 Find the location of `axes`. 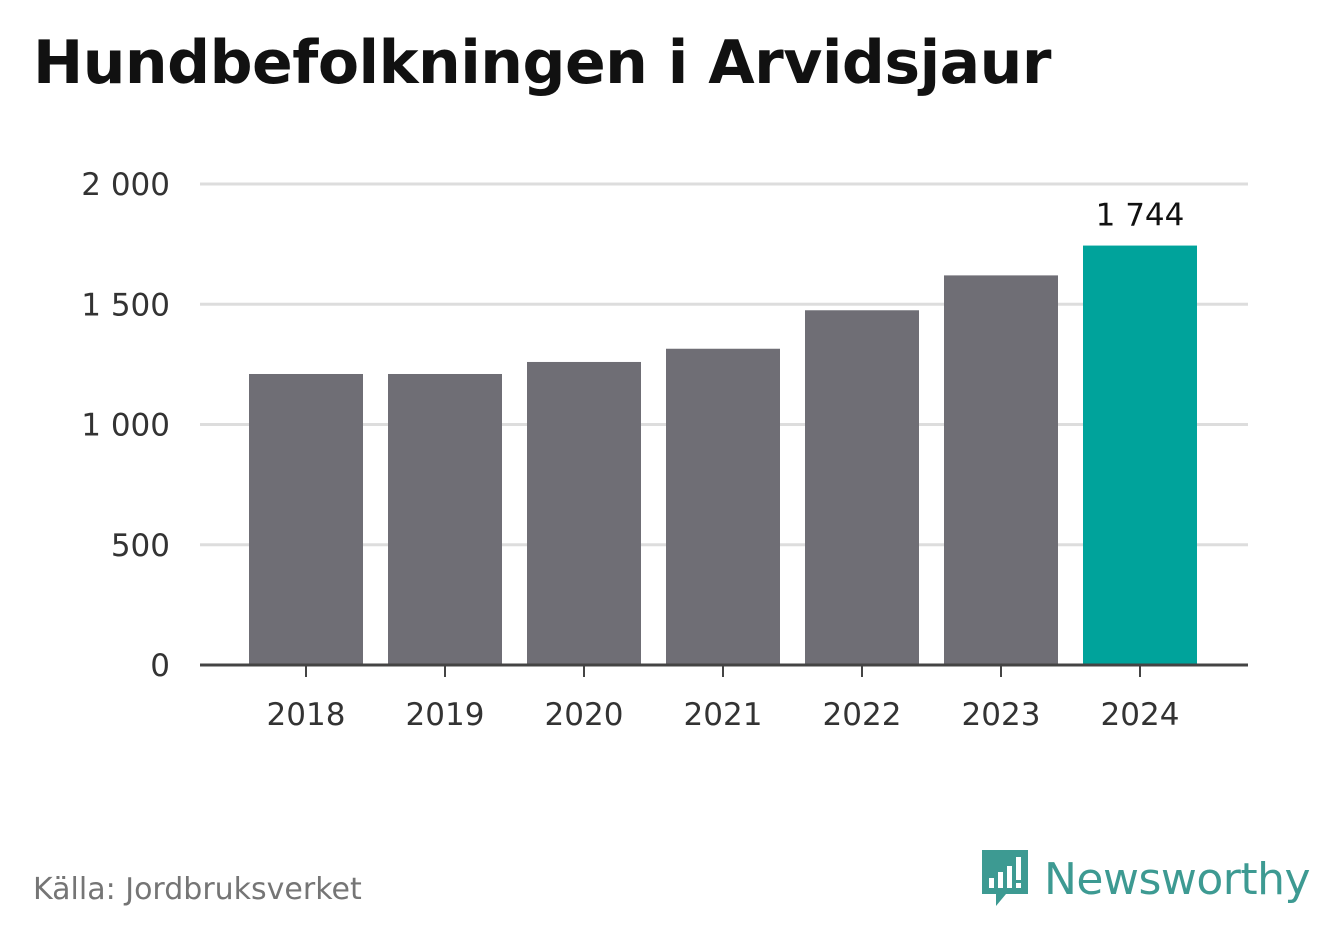

axes is located at coordinates (724, 670).